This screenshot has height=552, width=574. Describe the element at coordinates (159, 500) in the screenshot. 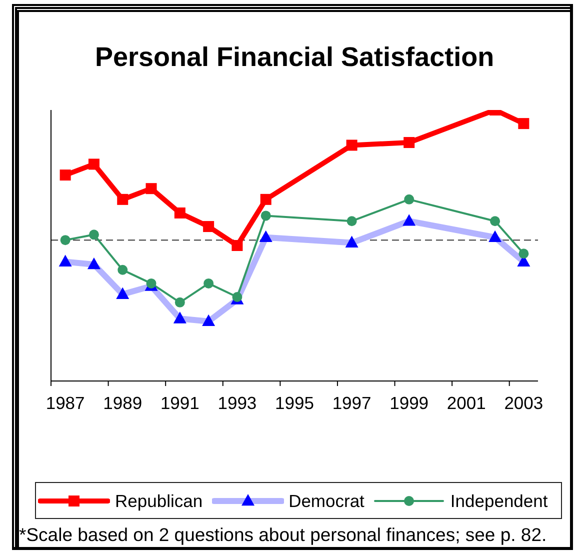

I see `legend-label: Republican` at that location.